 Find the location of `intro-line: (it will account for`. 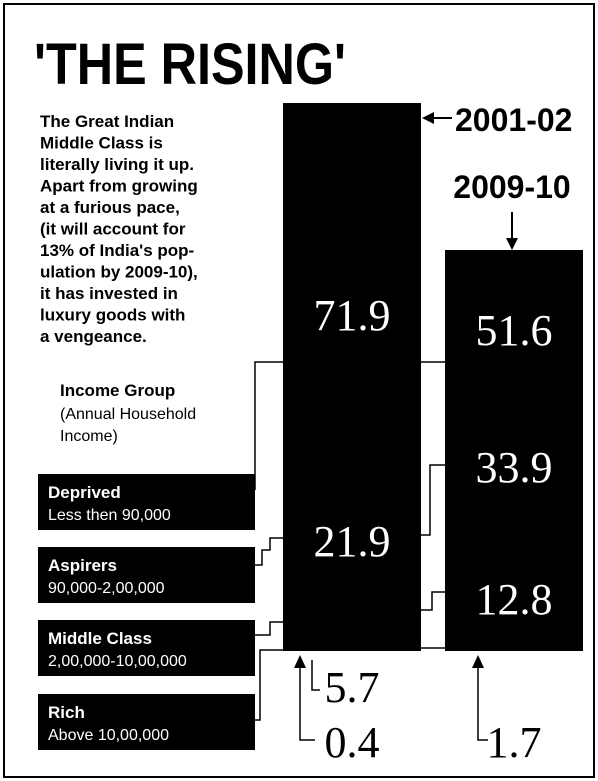

intro-line: (it will account for is located at coordinates (113, 229).